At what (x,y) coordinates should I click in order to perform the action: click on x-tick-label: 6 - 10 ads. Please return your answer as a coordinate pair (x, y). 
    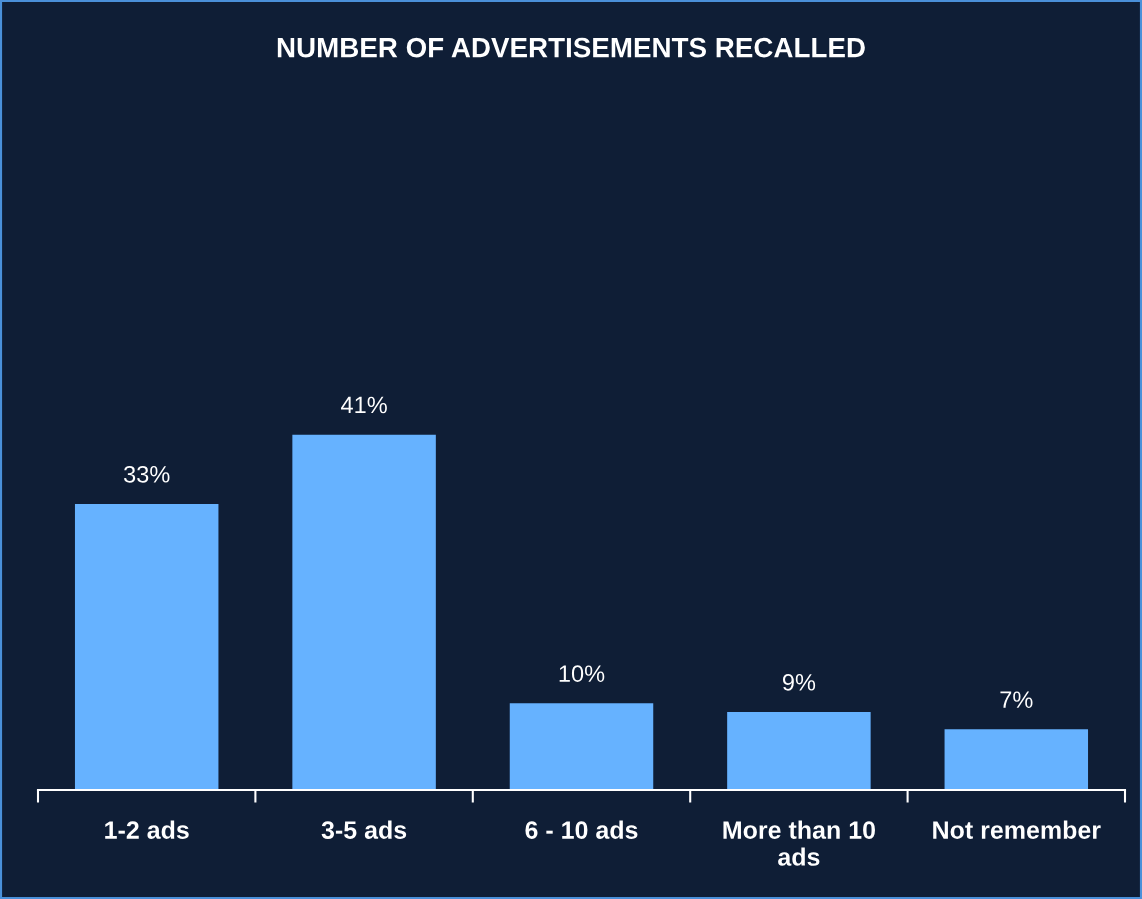
    Looking at the image, I should click on (581, 829).